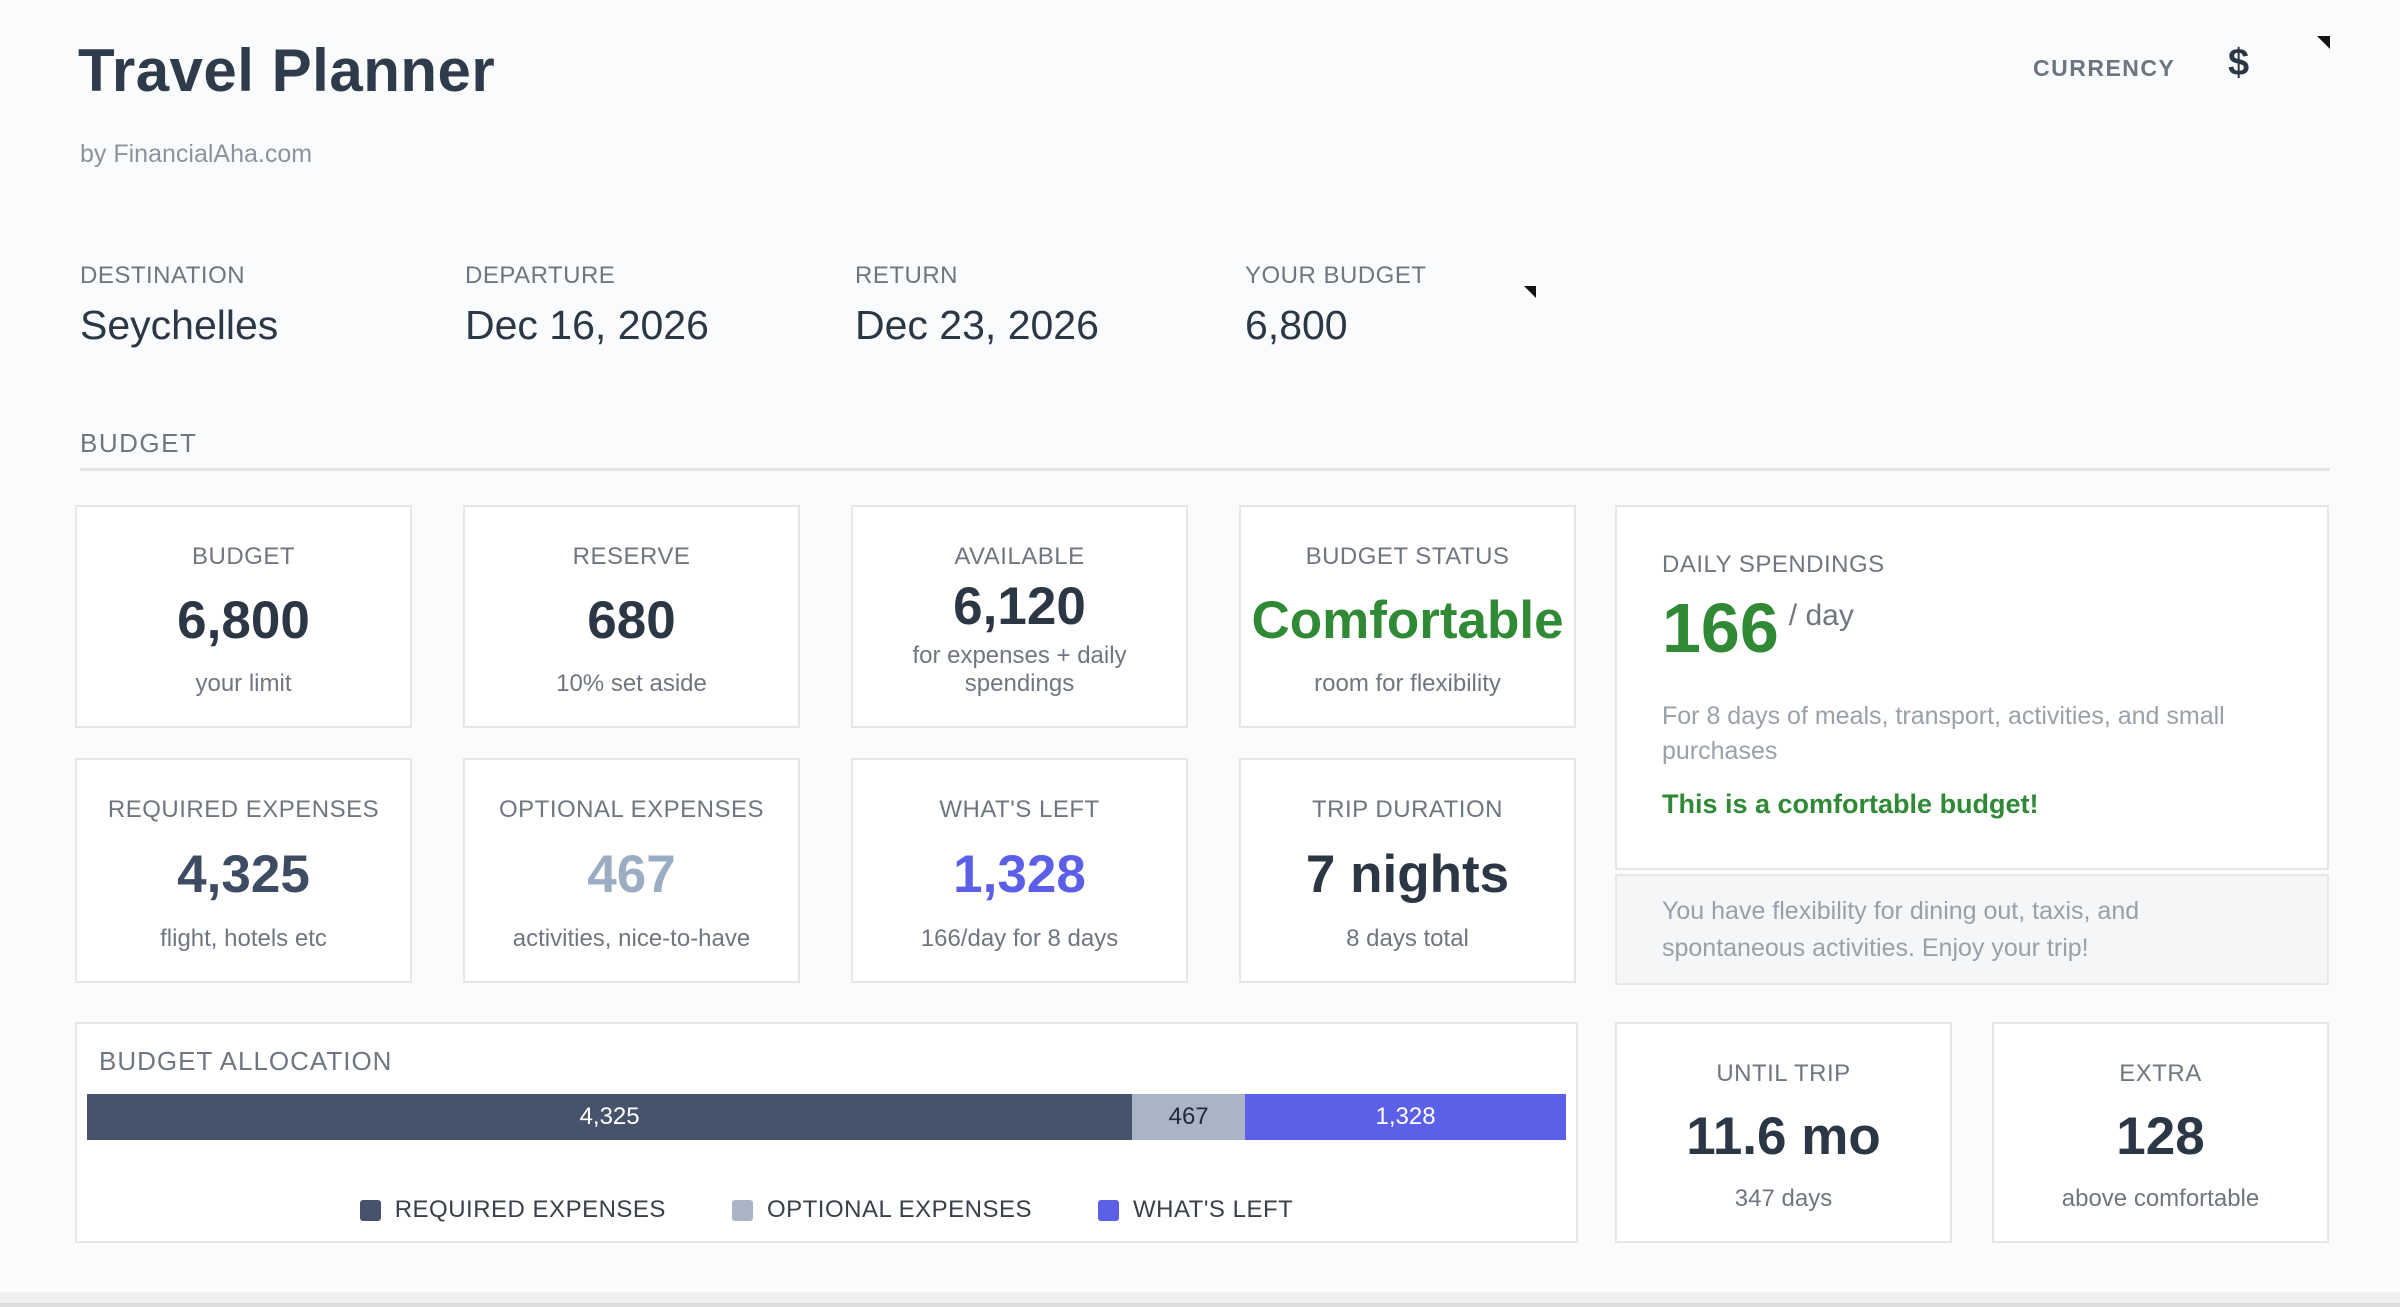  I want to click on return-value: Dec 23, 2026, so click(977, 325).